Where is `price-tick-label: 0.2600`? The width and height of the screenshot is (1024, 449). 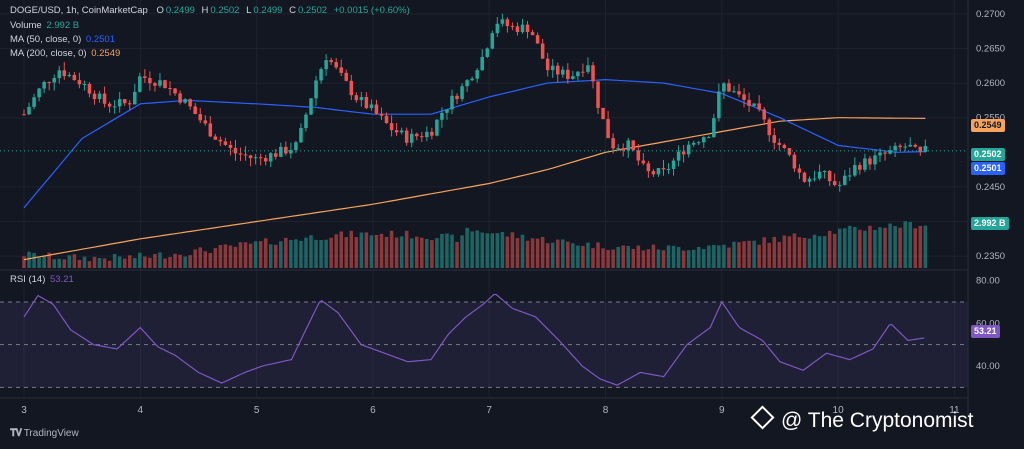 price-tick-label: 0.2600 is located at coordinates (990, 83).